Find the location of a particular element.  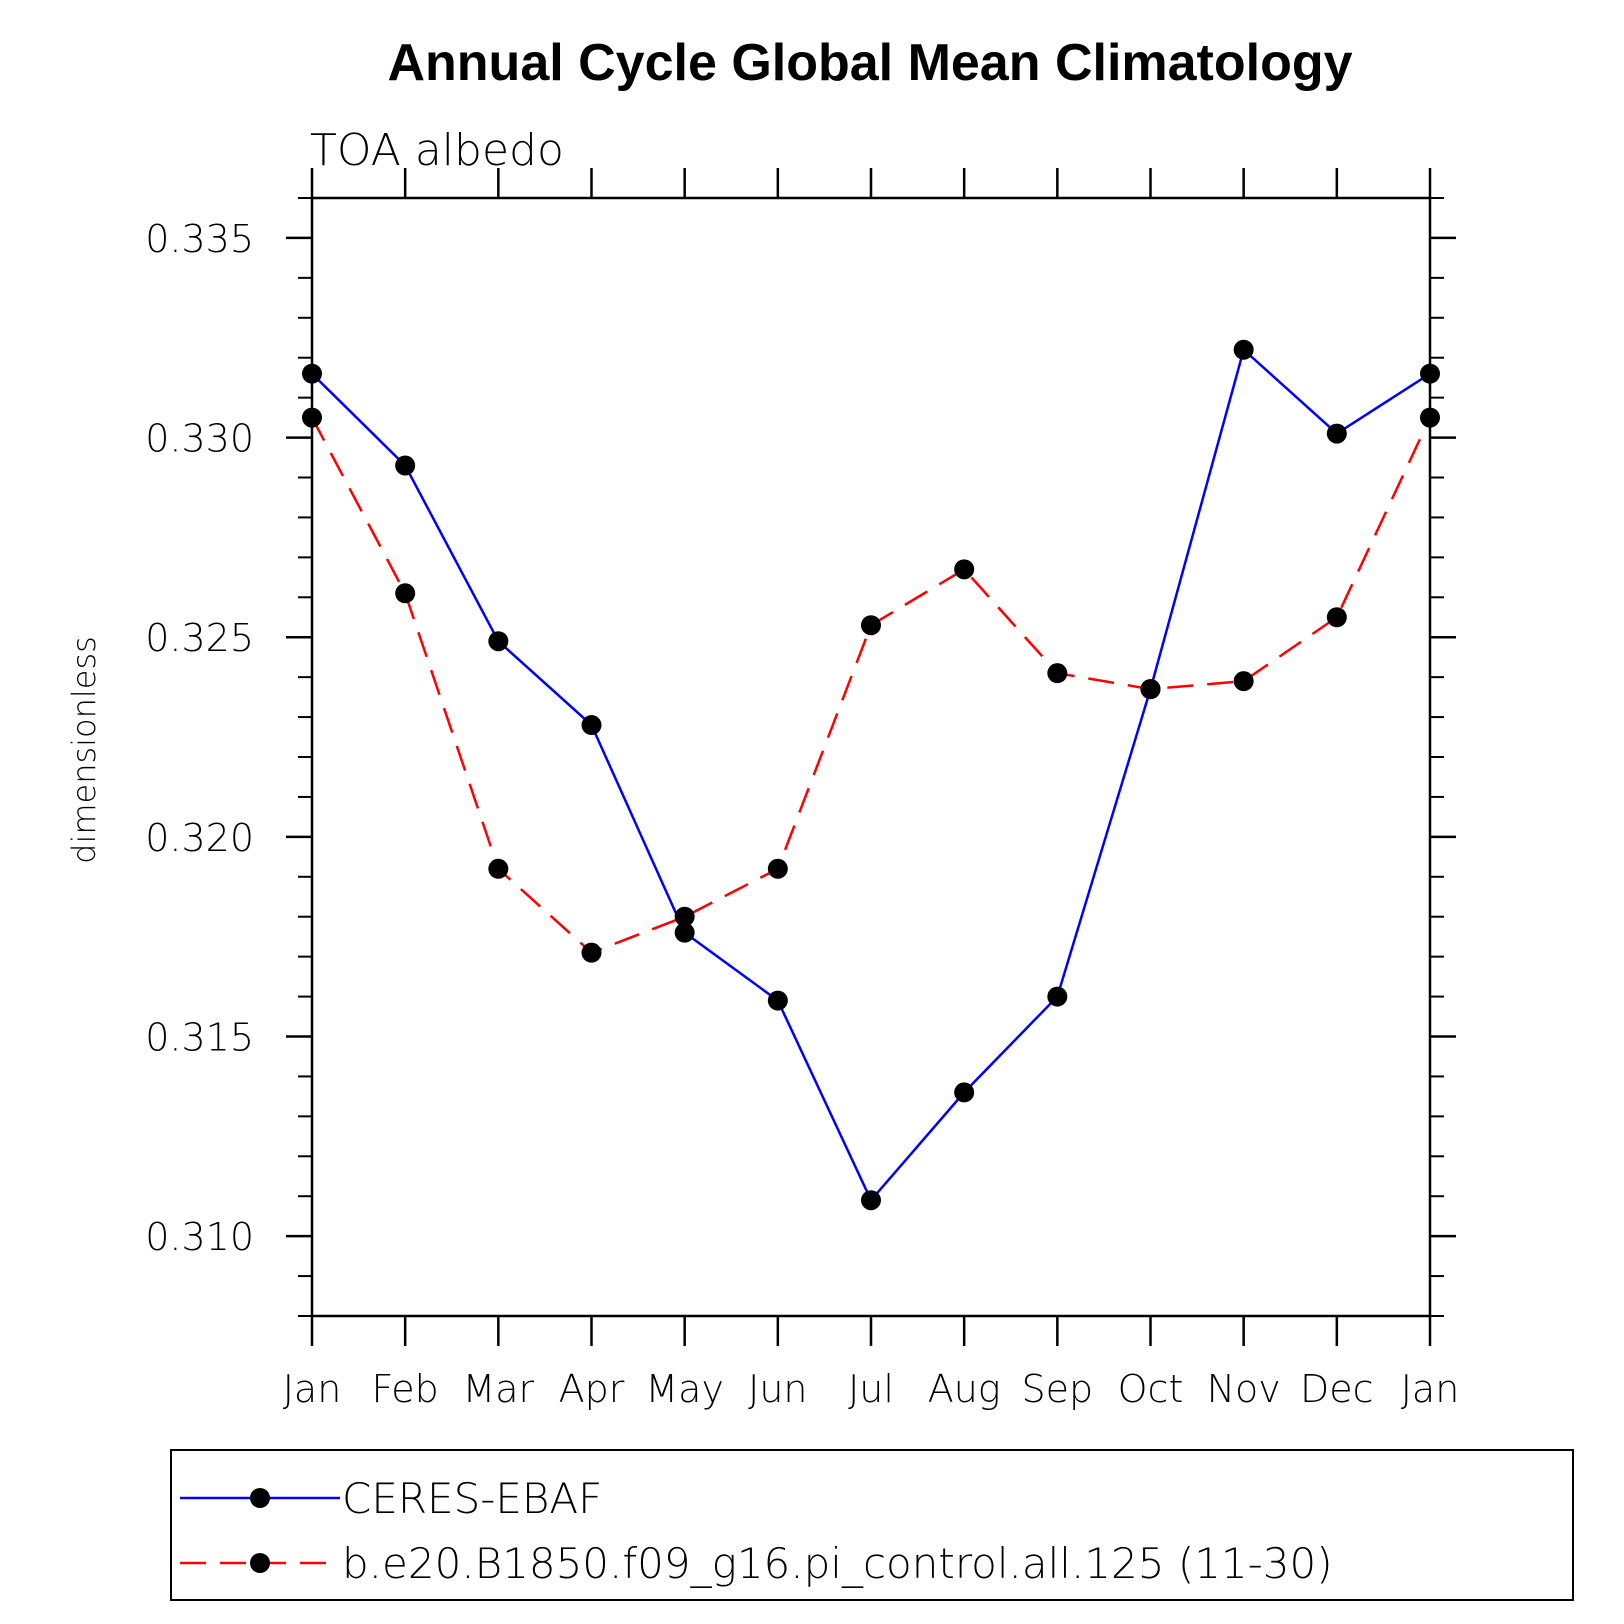

x-tick-label: Aug is located at coordinates (964, 1389).